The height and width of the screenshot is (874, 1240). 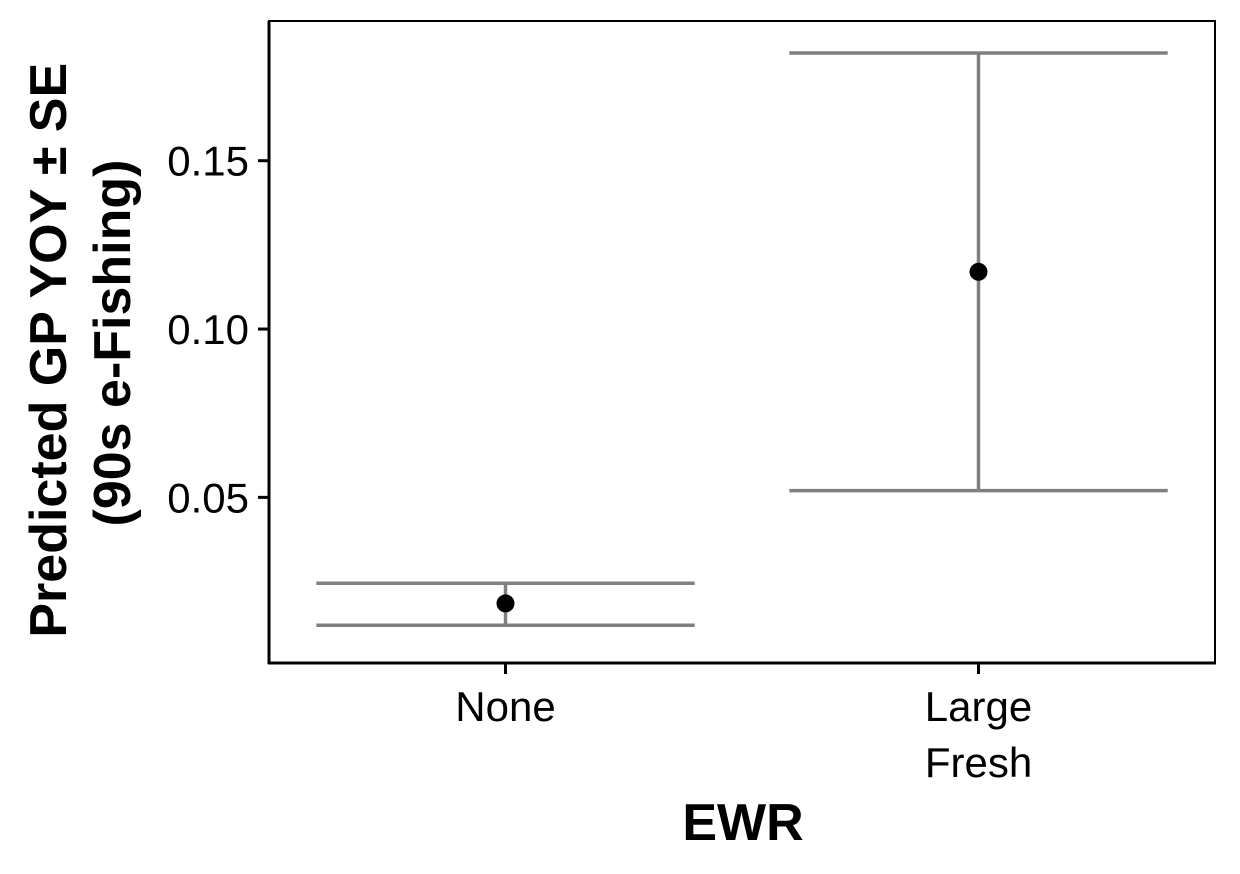 I want to click on y-axis-title: Predicted GP YOY ± SE (90s e-Fishing), so click(x=81, y=342).